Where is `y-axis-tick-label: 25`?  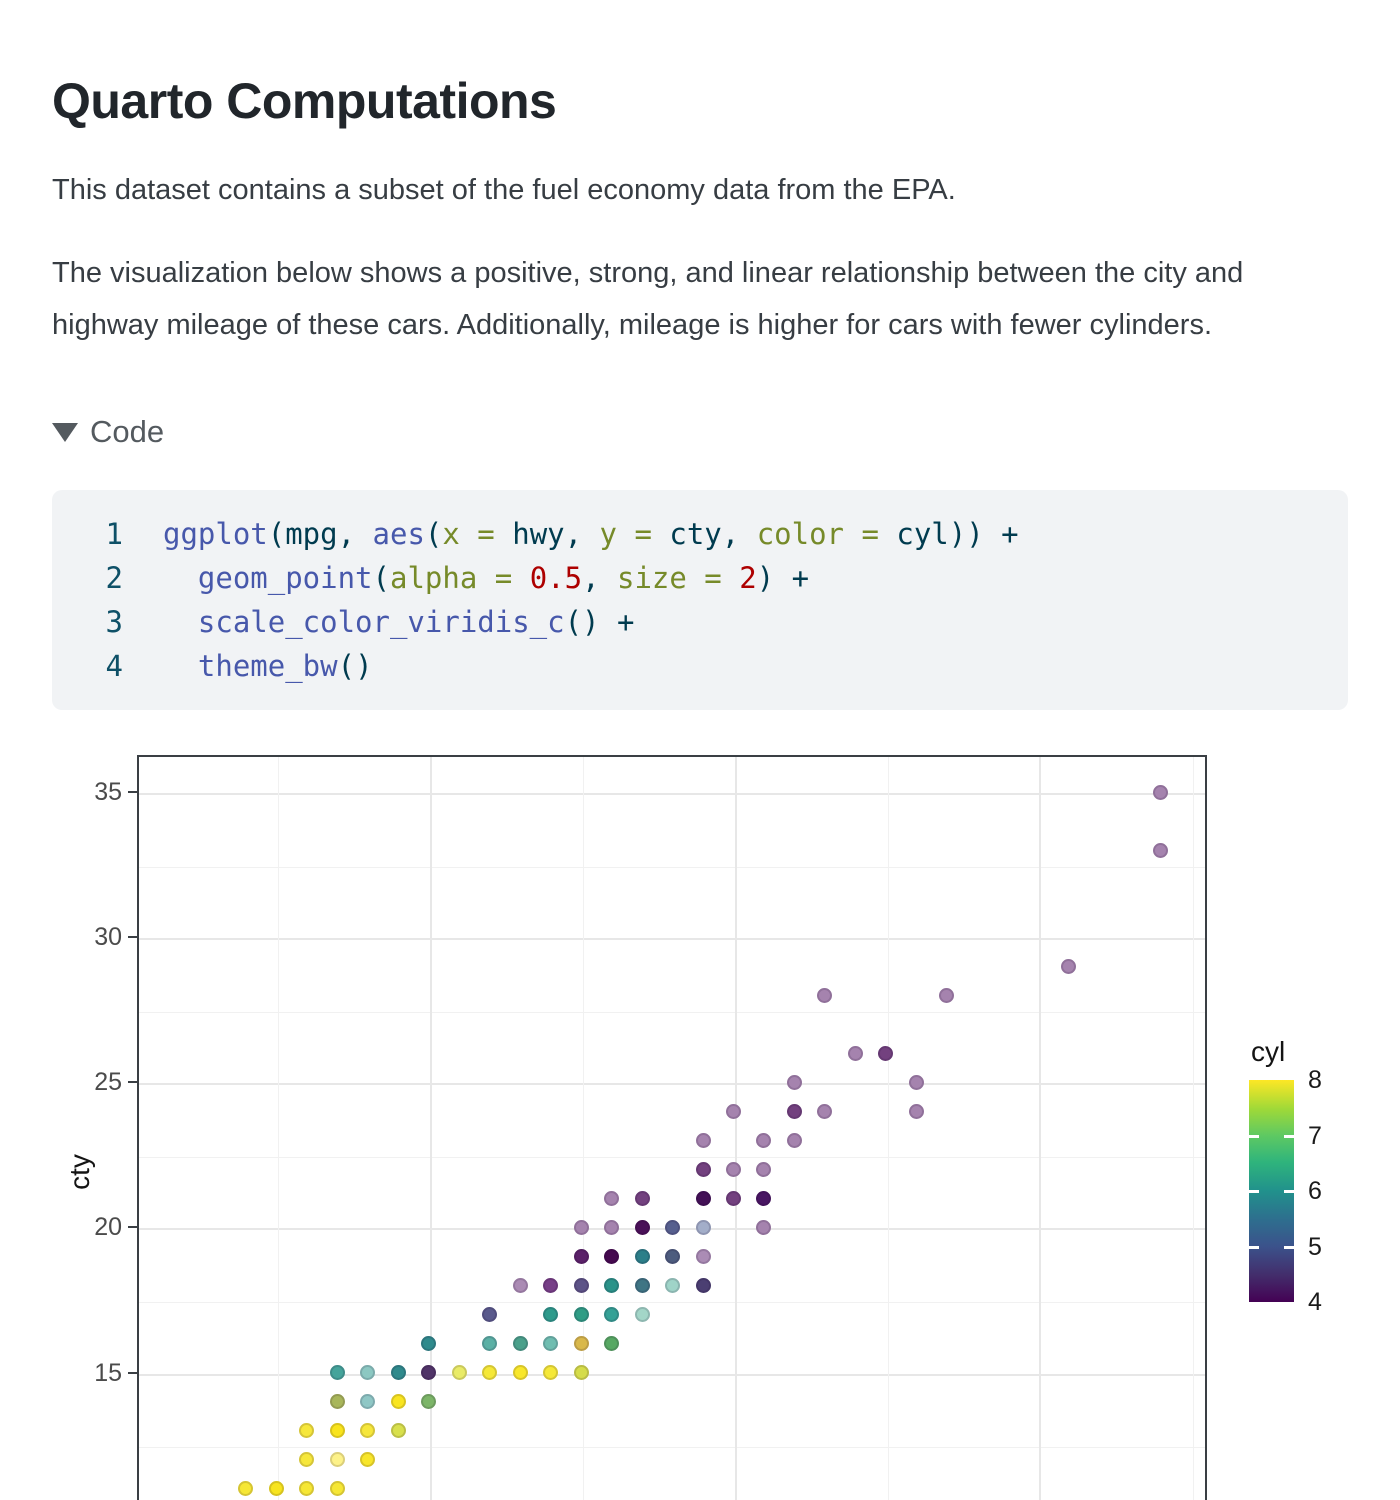 y-axis-tick-label: 25 is located at coordinates (108, 1082).